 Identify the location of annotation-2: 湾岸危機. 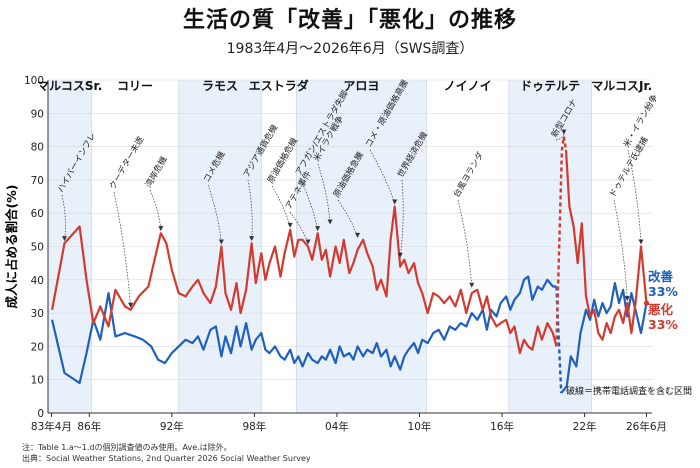
(156, 193).